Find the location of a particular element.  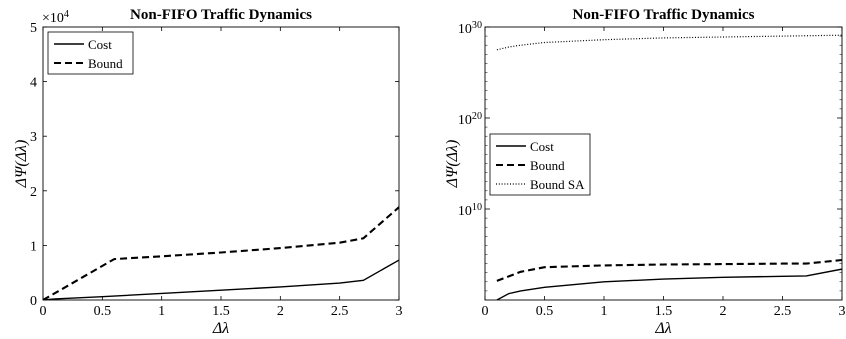

y-tick-label: 1 is located at coordinates (33, 246).